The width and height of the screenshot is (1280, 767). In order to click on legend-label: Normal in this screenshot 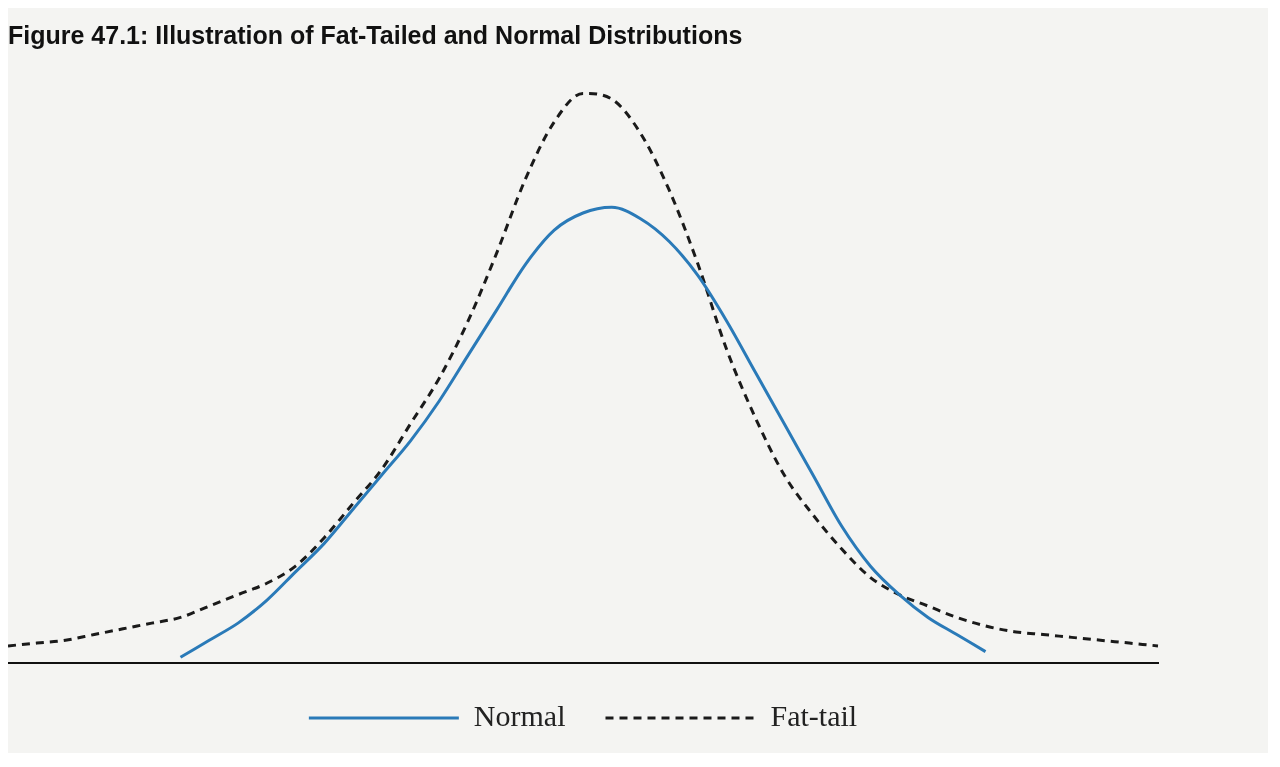, I will do `click(519, 715)`.